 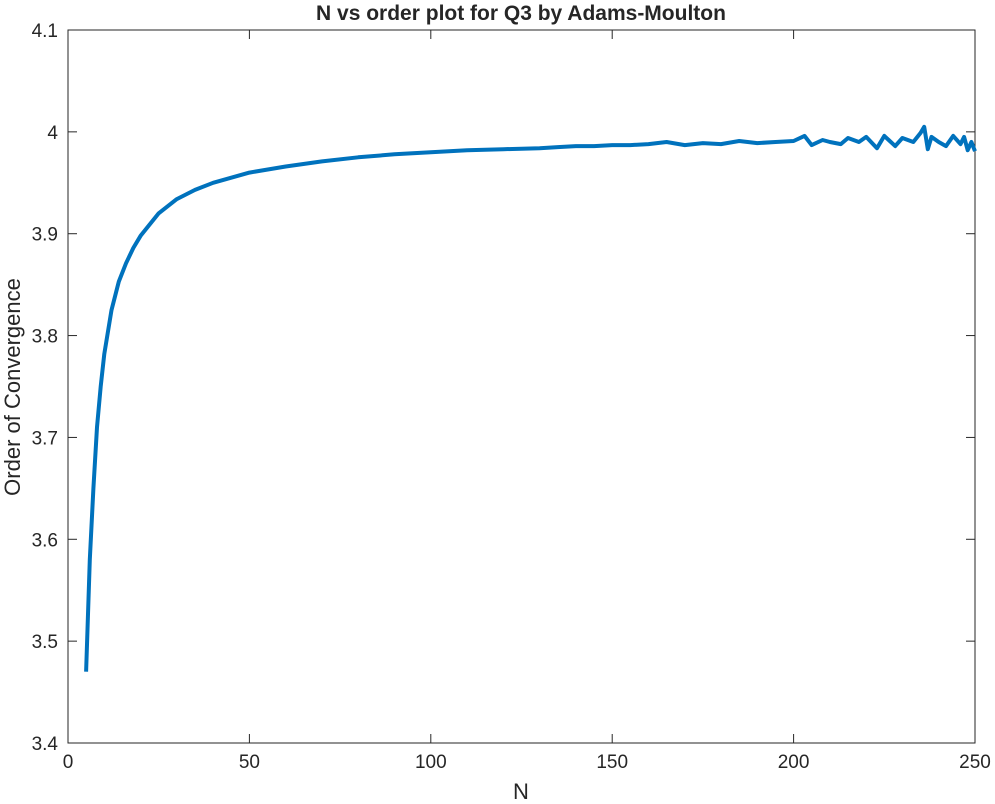 What do you see at coordinates (45, 438) in the screenshot?
I see `y-tick-label: 3.7` at bounding box center [45, 438].